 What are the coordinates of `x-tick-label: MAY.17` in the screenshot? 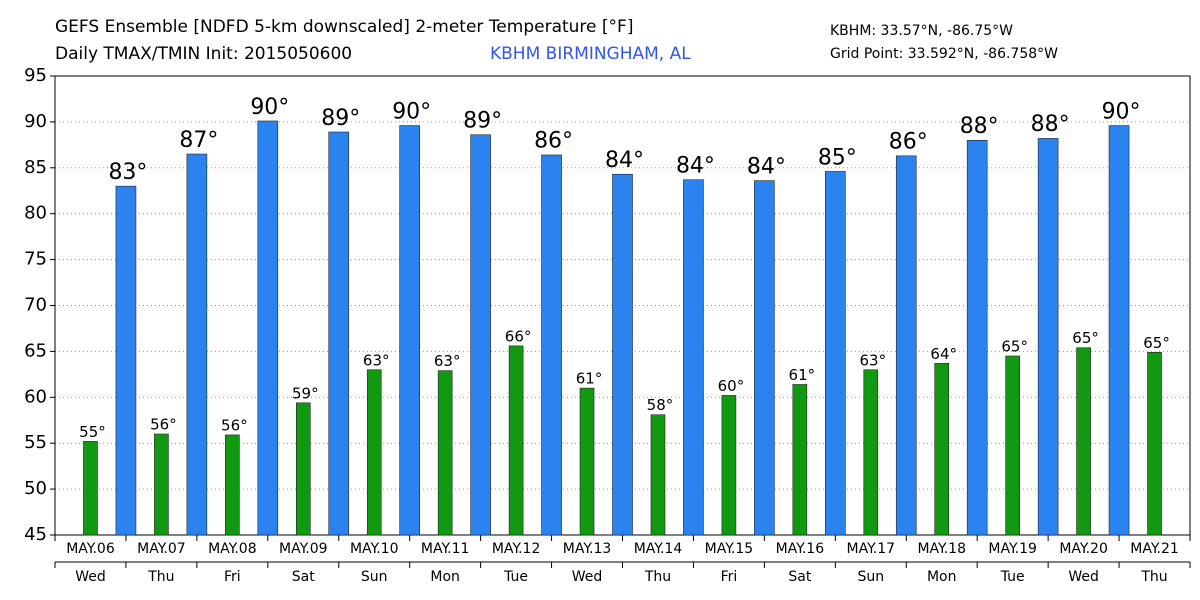 It's located at (871, 549).